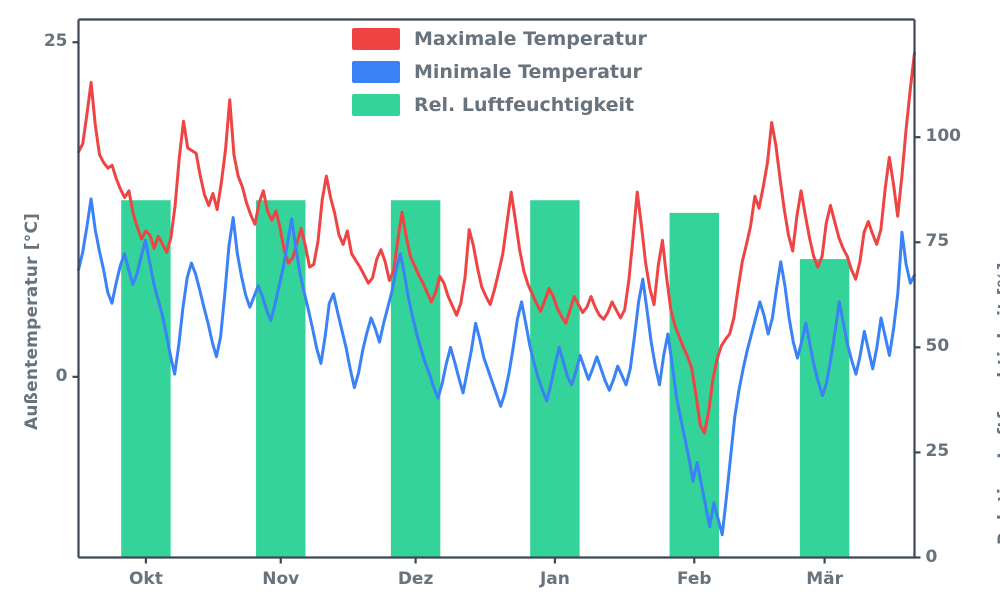 The width and height of the screenshot is (1000, 600). Describe the element at coordinates (281, 578) in the screenshot. I see `x-tick-label: Nov` at that location.